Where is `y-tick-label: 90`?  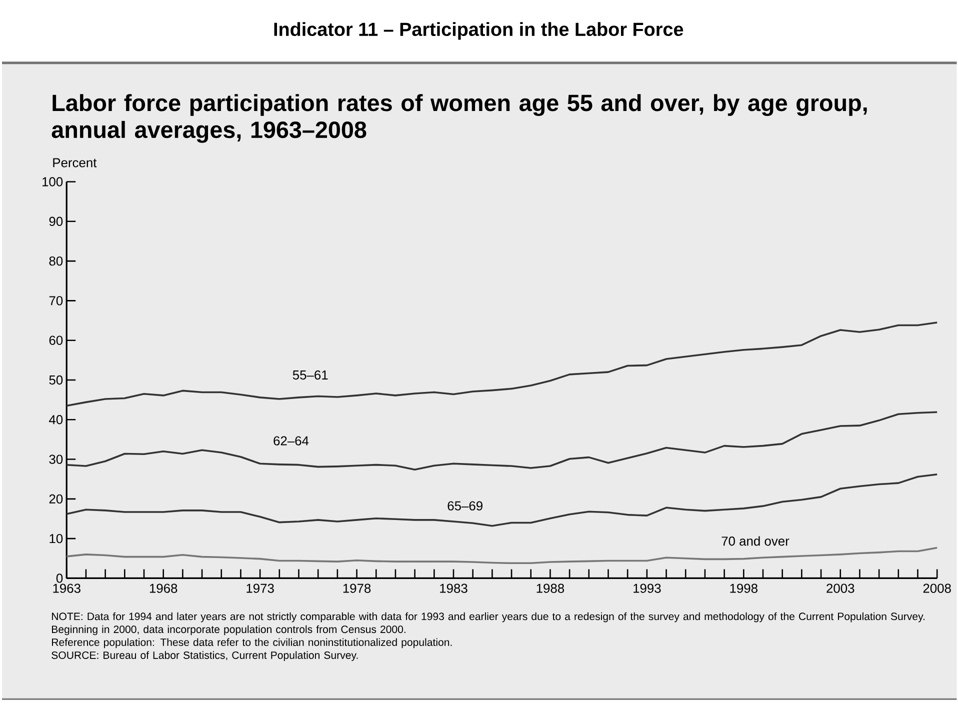 y-tick-label: 90 is located at coordinates (56, 221).